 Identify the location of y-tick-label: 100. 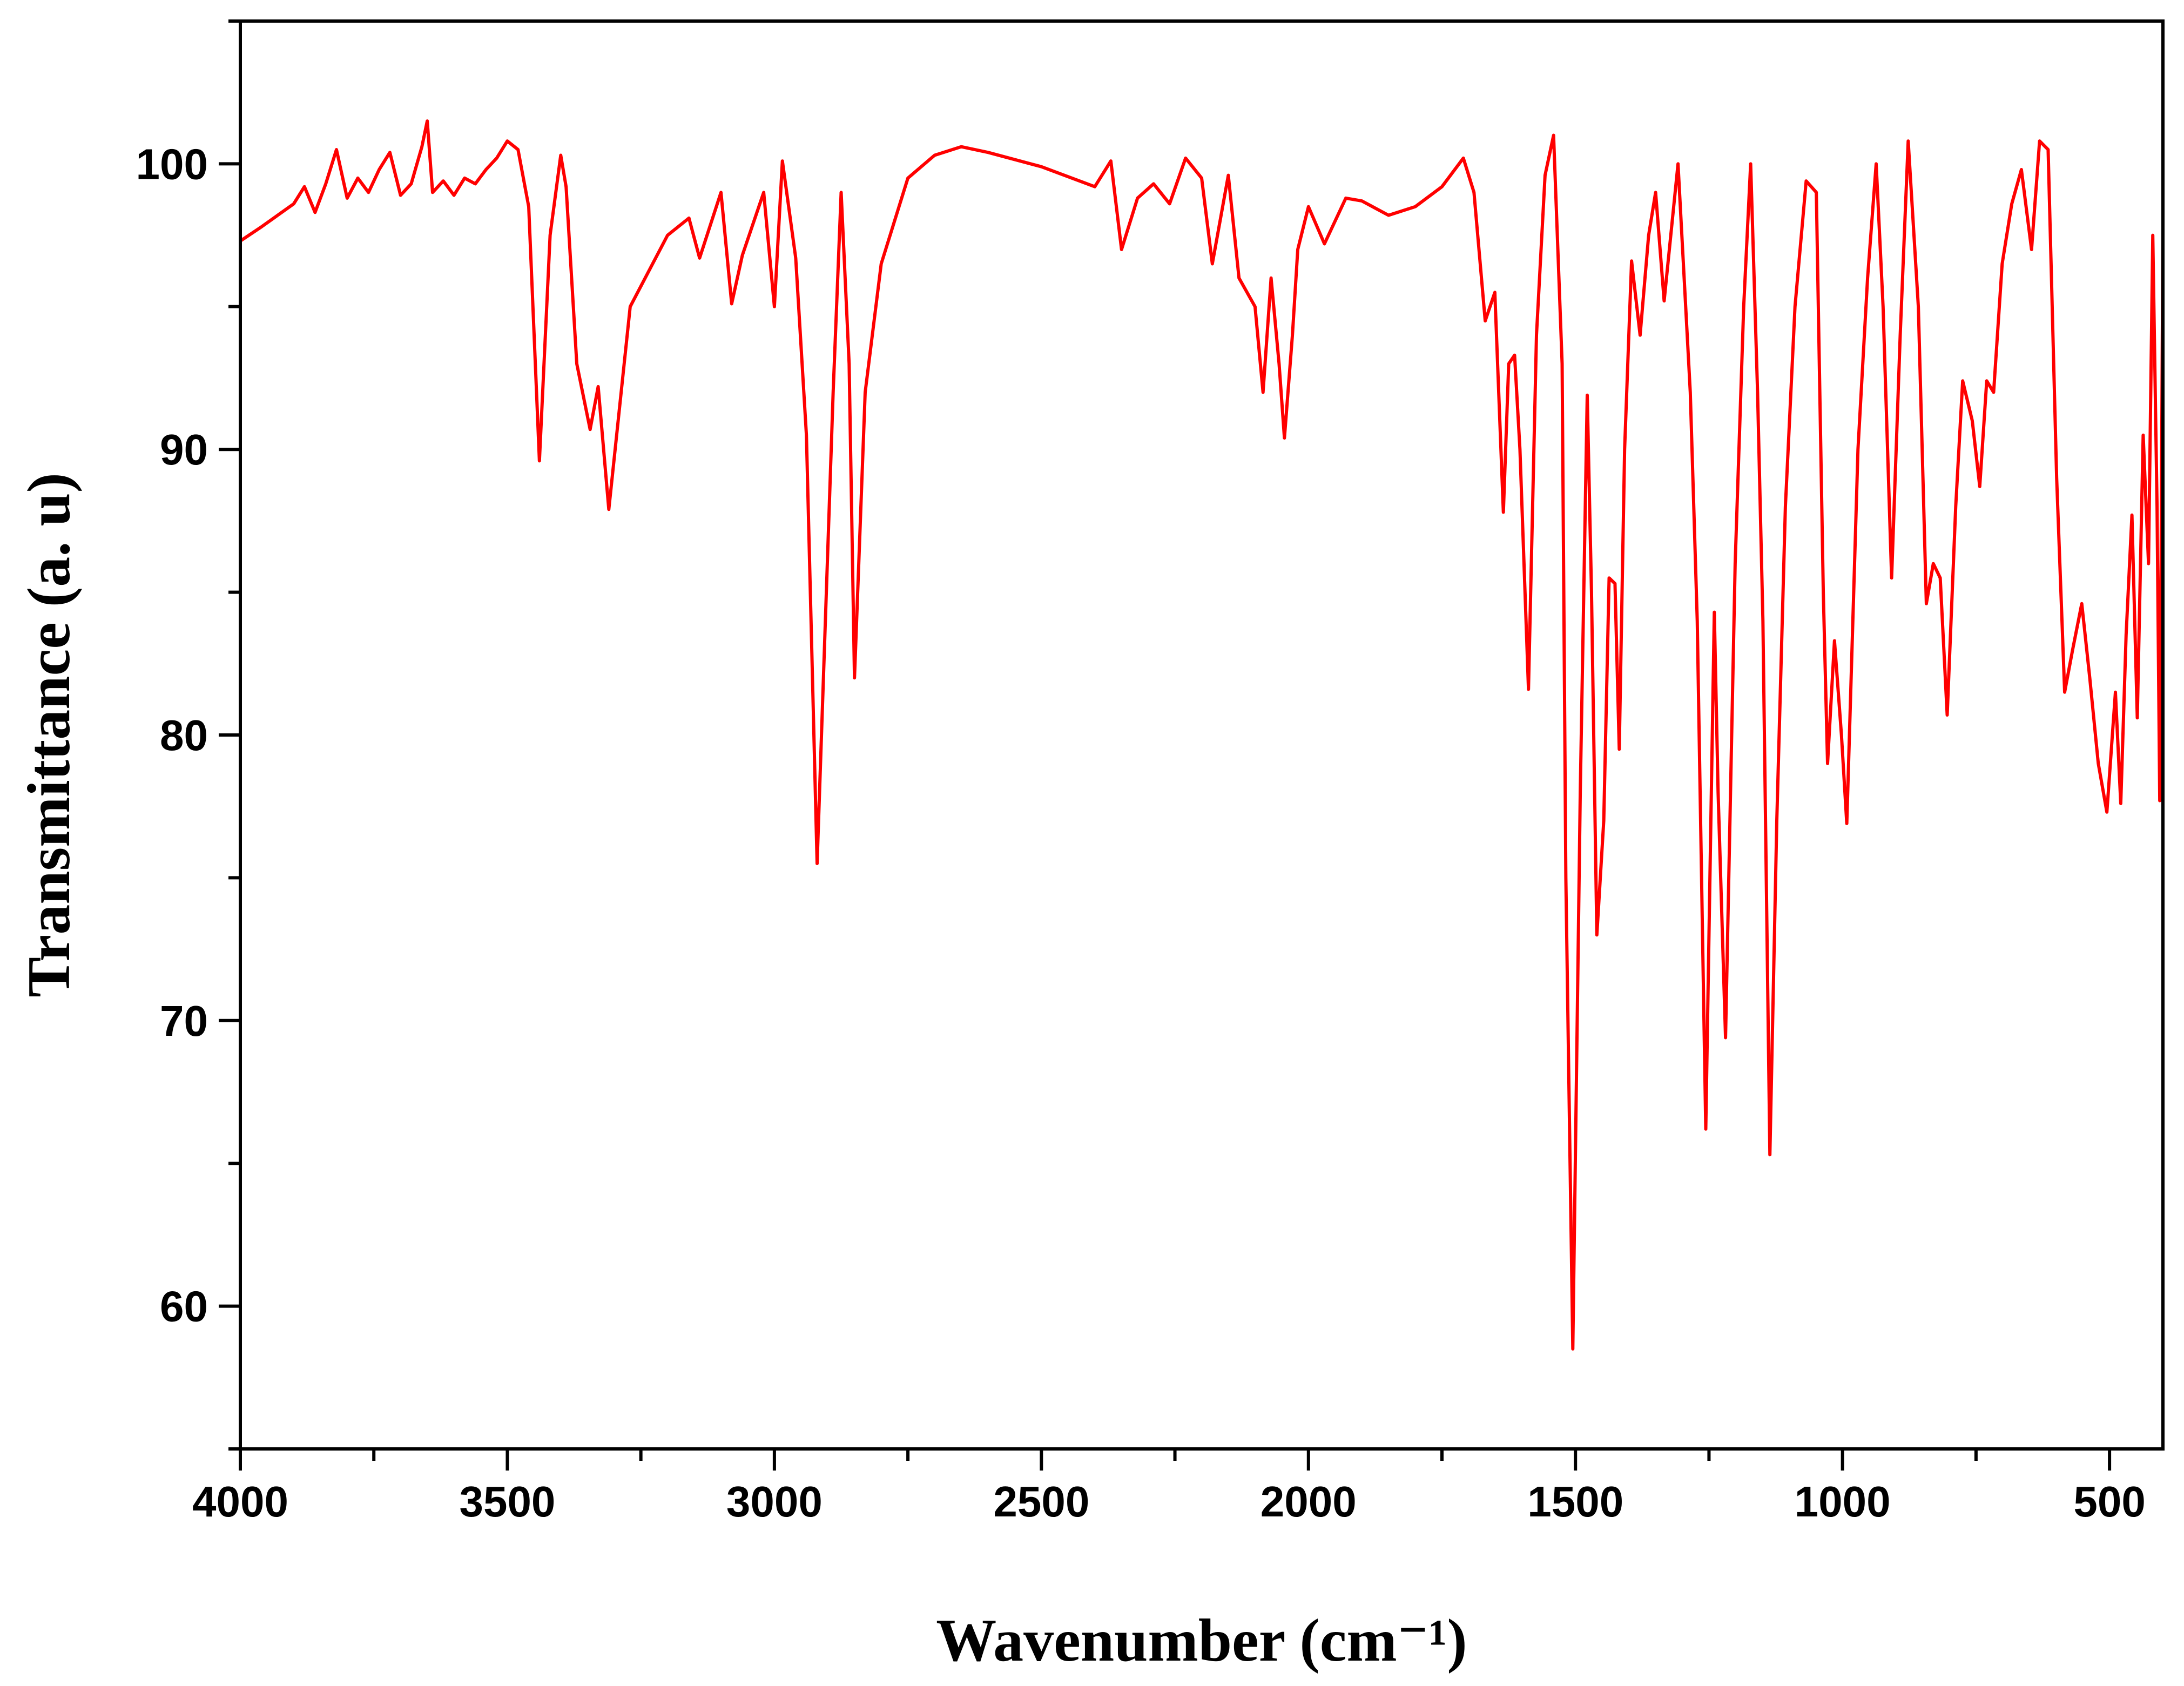
(172, 164).